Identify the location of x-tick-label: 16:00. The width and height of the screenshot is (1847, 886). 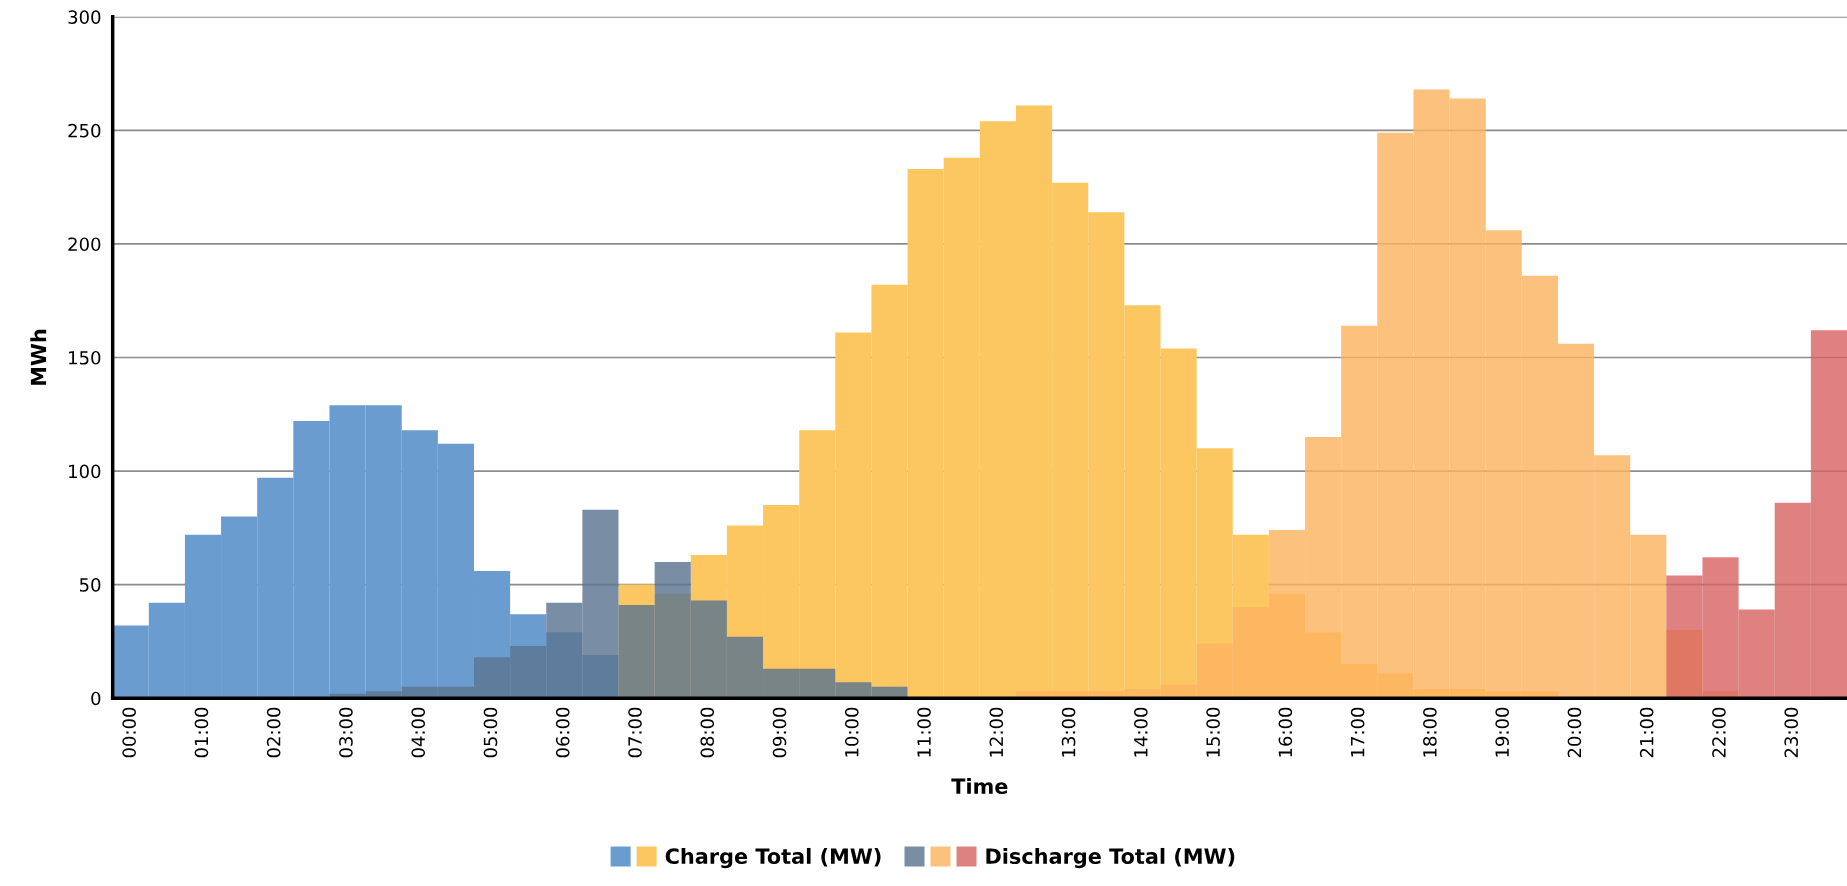
(1285, 732).